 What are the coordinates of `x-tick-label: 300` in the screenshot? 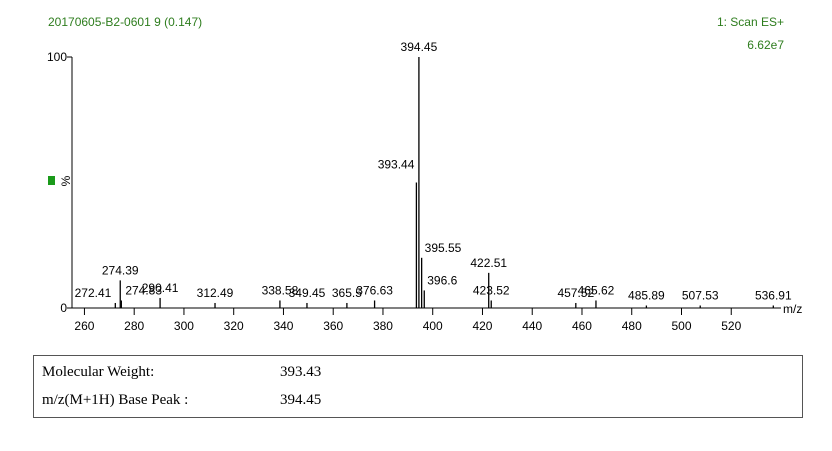 It's located at (184, 326).